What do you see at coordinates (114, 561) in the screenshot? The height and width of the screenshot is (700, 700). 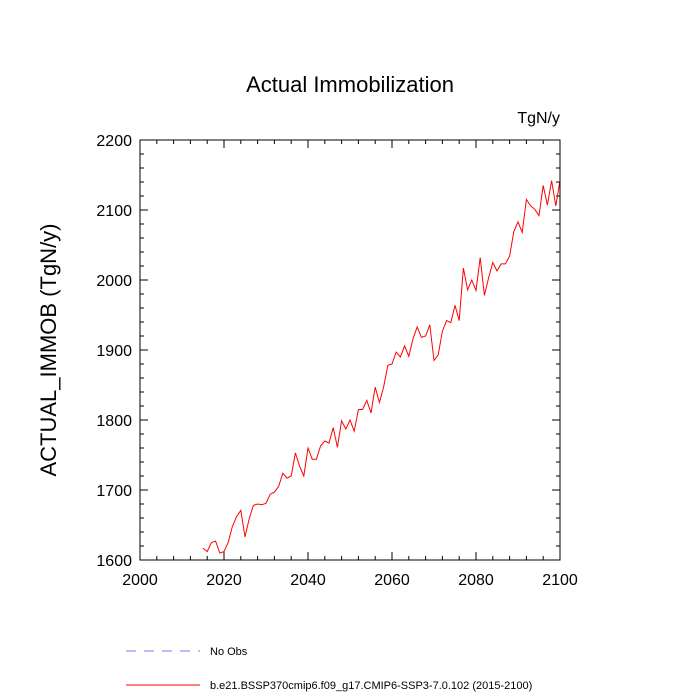 I see `y-tick-label: 1600` at bounding box center [114, 561].